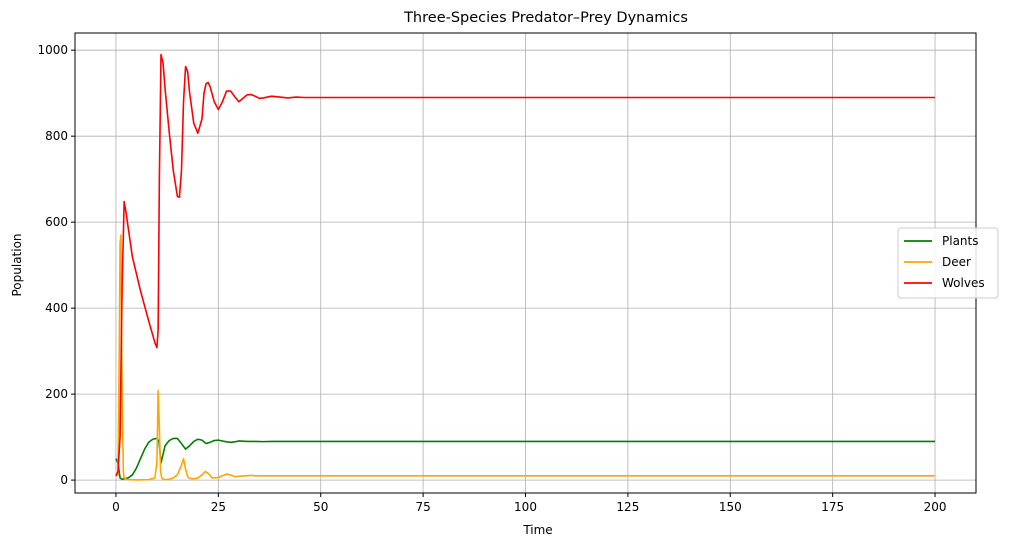 This screenshot has width=1014, height=547. What do you see at coordinates (537, 530) in the screenshot?
I see `x-axis-label: Time` at bounding box center [537, 530].